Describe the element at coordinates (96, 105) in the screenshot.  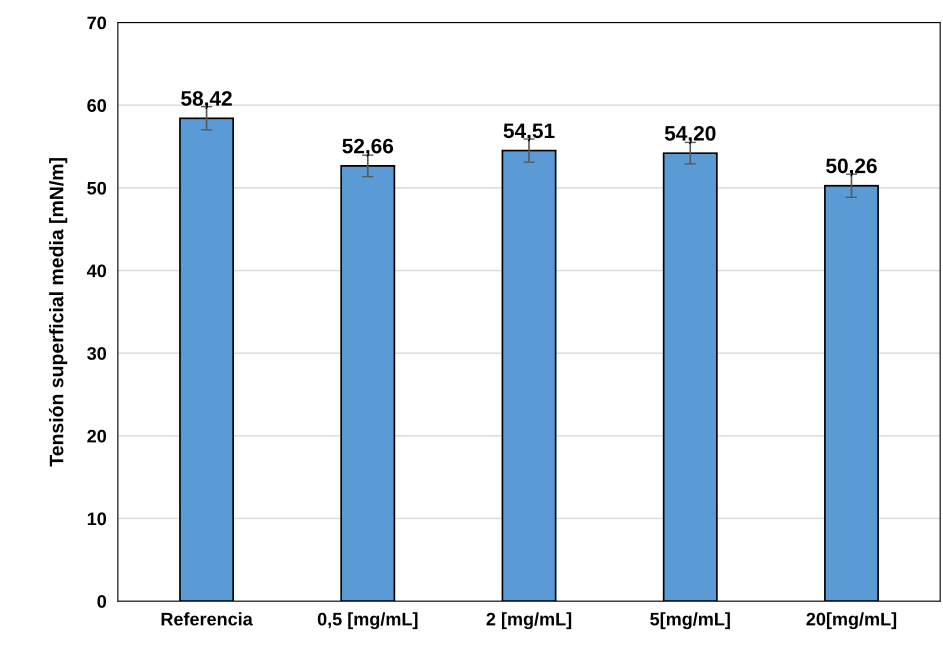
I see `y-tick-label: 60` at that location.